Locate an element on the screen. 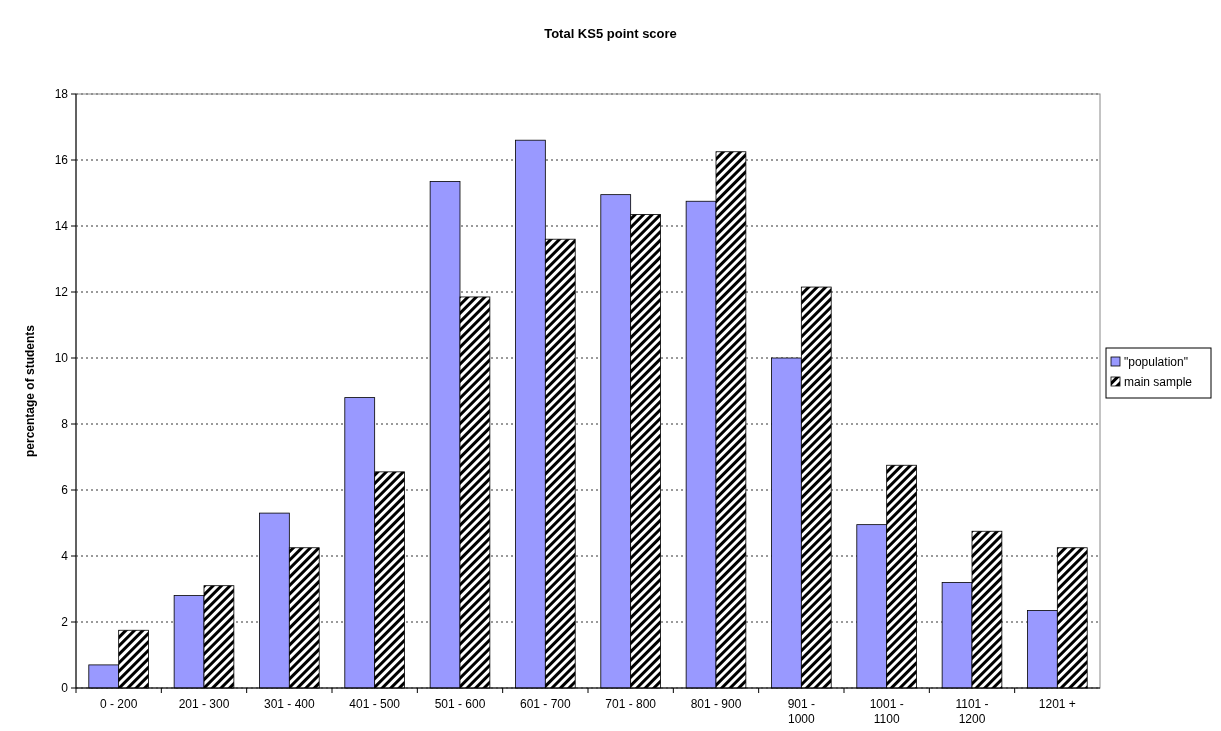 This screenshot has width=1221, height=731. y-tick-label: 0 is located at coordinates (65, 688).